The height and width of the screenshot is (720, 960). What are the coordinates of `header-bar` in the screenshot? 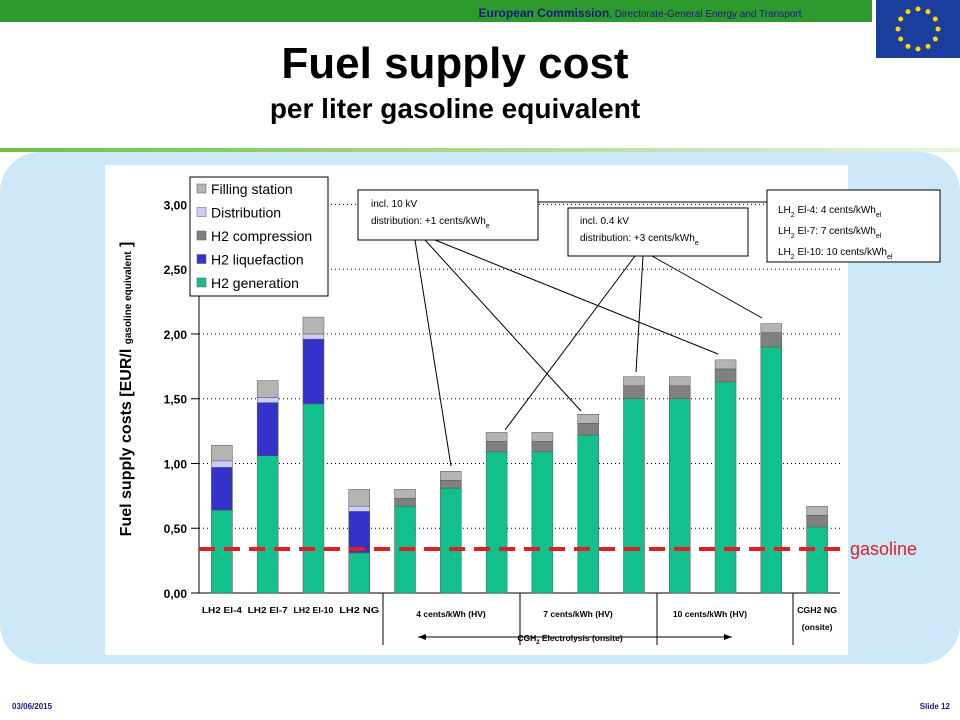 It's located at (436, 11).